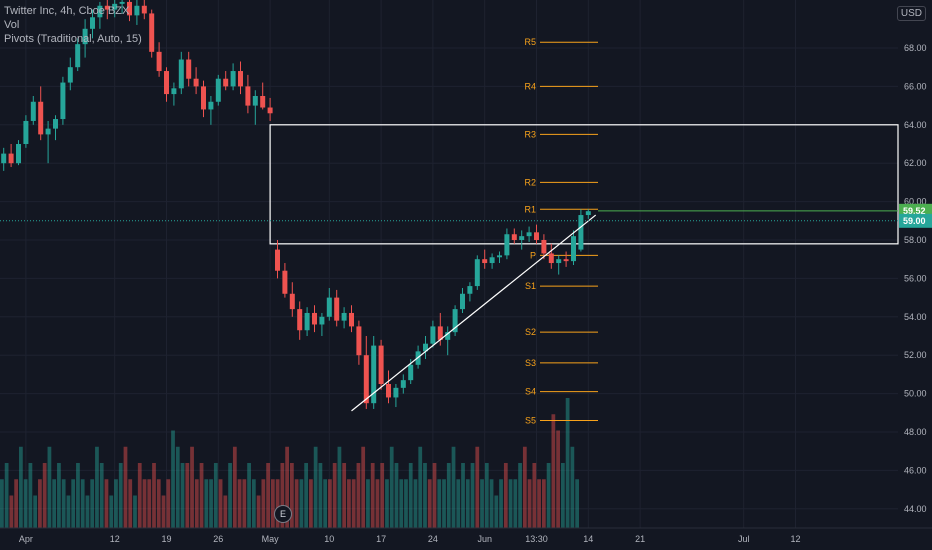  I want to click on time-axis-label: Jun, so click(484, 539).